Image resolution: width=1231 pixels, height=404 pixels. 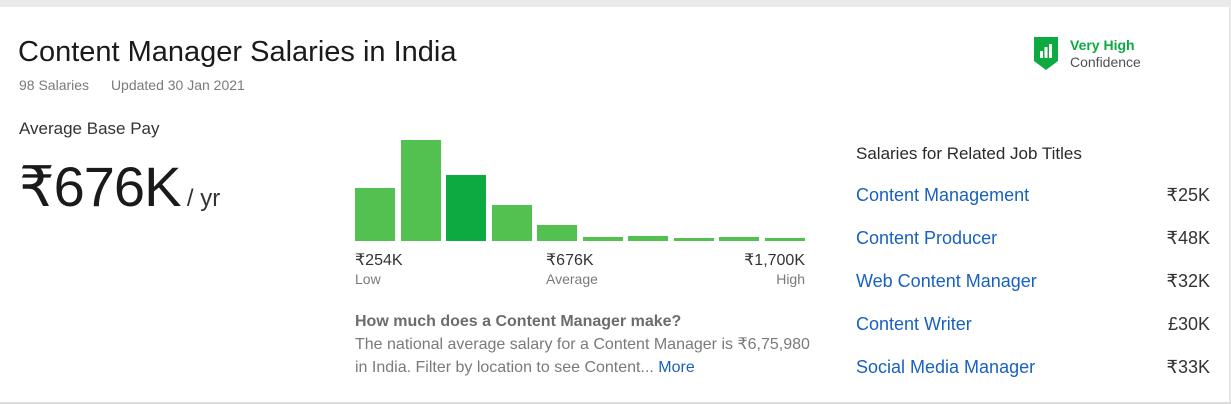 What do you see at coordinates (580, 188) in the screenshot?
I see `salary-histogram` at bounding box center [580, 188].